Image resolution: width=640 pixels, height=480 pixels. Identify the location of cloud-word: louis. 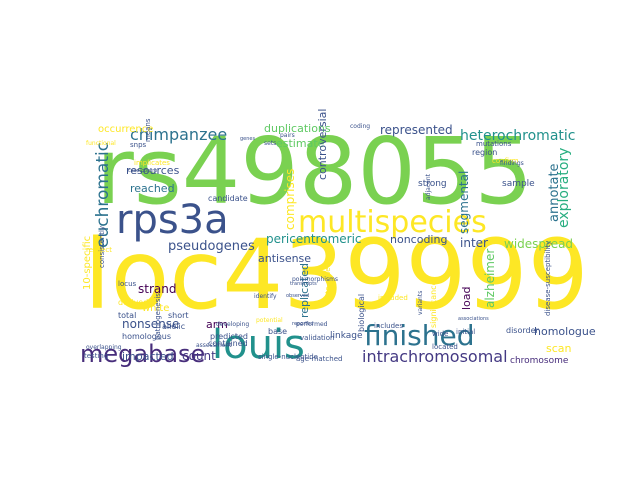
(258, 345).